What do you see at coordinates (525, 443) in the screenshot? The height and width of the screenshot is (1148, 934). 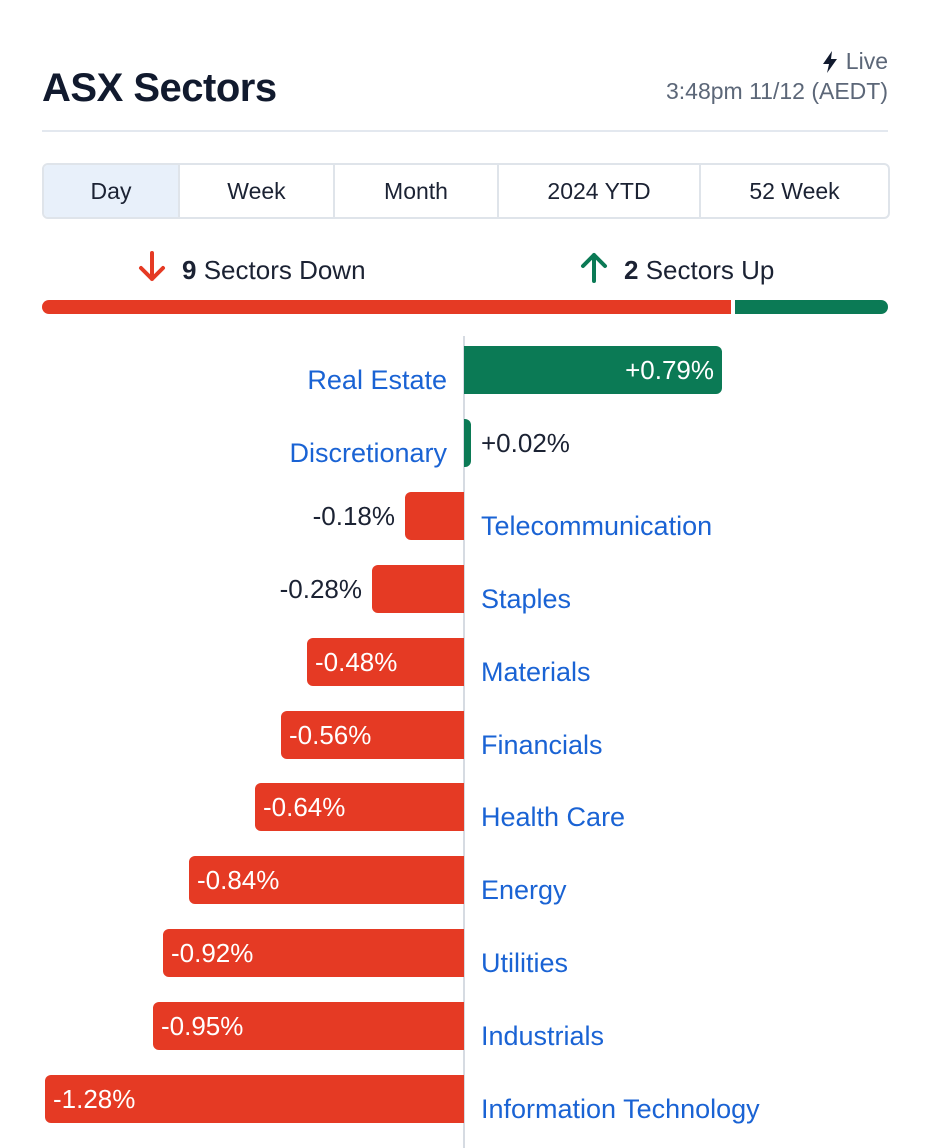 I see `value-label-discretionary: +0.02%` at bounding box center [525, 443].